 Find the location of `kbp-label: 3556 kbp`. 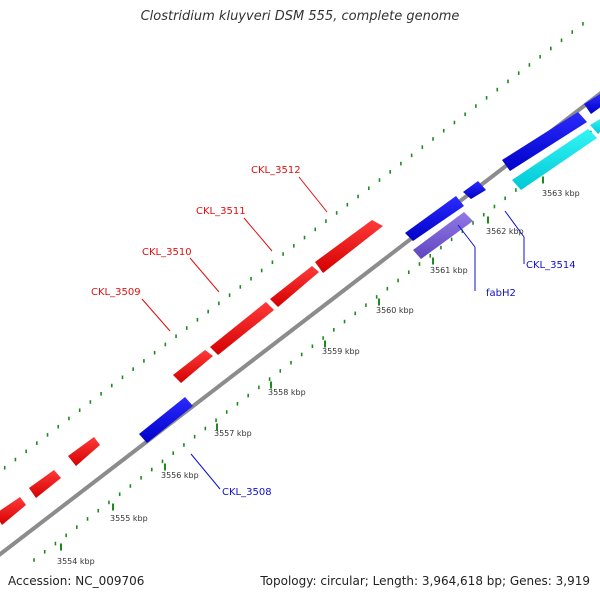

kbp-label: 3556 kbp is located at coordinates (180, 475).